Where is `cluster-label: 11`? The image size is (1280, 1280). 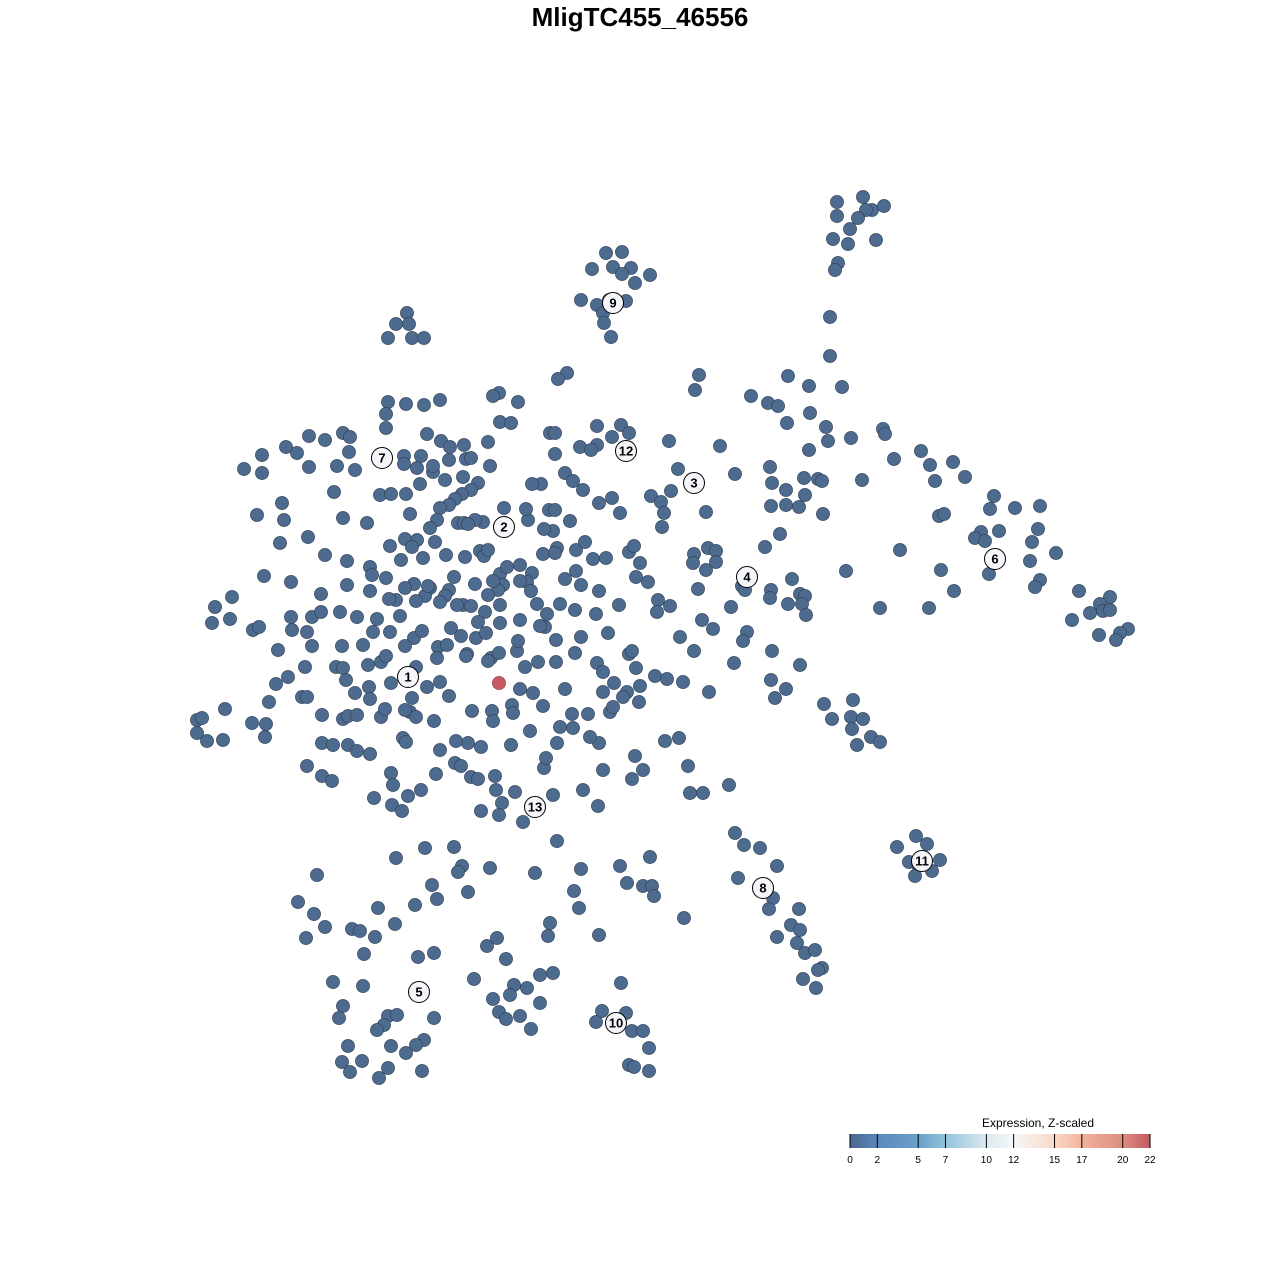
cluster-label: 11 is located at coordinates (922, 861).